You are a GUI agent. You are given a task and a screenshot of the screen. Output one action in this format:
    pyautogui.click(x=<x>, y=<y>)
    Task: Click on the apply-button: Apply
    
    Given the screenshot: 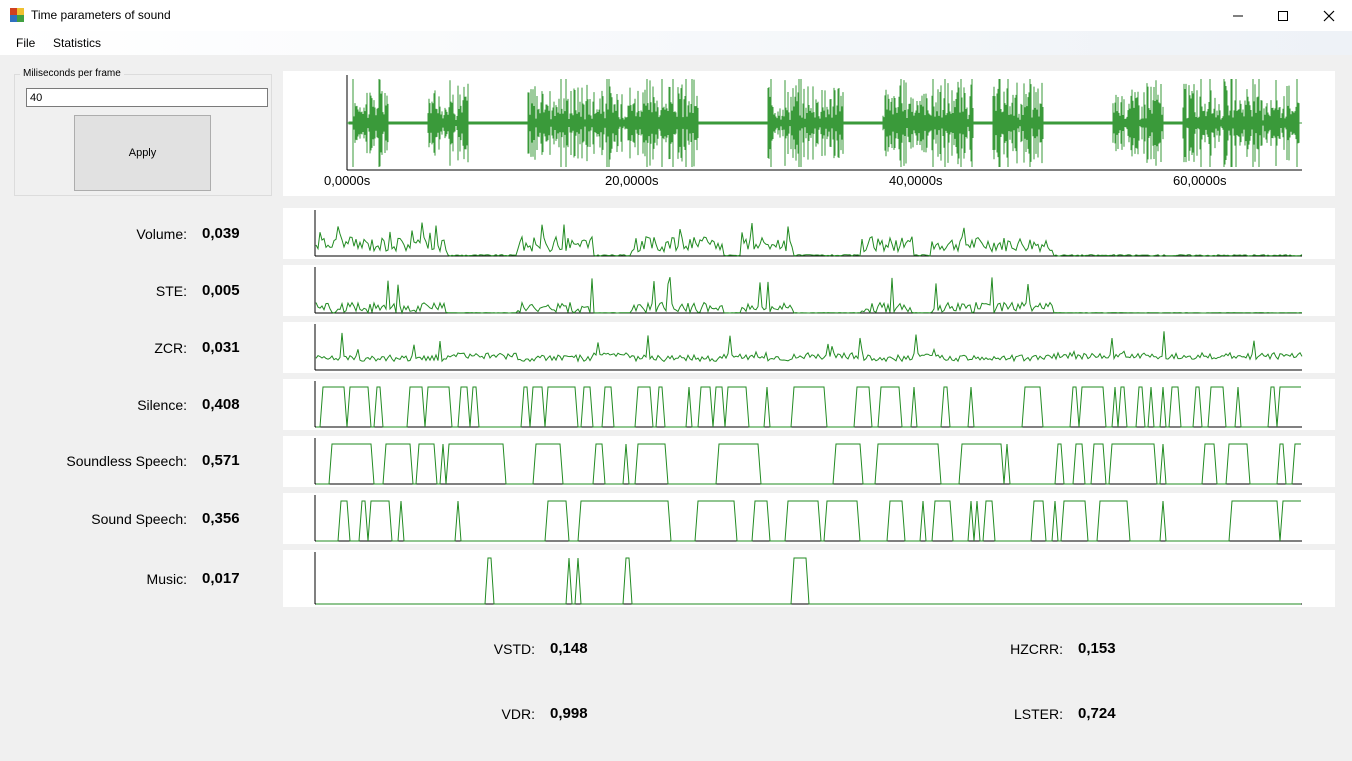 What is the action you would take?
    pyautogui.click(x=142, y=153)
    